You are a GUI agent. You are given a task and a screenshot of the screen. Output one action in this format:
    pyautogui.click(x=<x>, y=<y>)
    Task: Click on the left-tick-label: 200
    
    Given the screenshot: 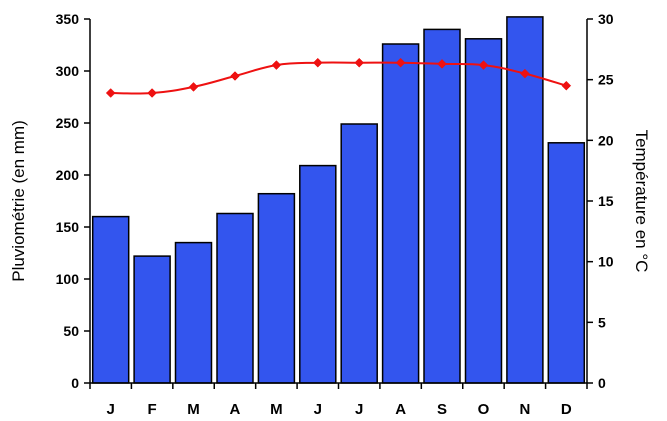 What is the action you would take?
    pyautogui.click(x=68, y=175)
    